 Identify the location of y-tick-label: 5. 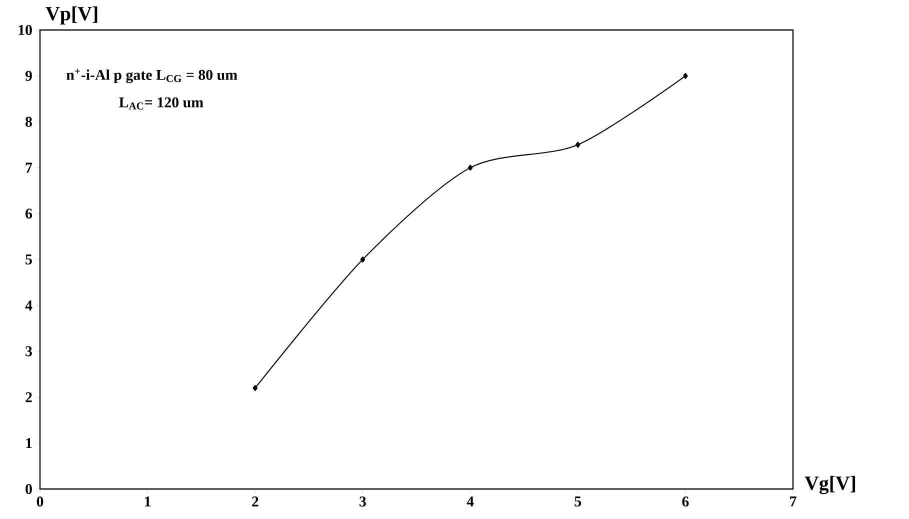
(29, 259).